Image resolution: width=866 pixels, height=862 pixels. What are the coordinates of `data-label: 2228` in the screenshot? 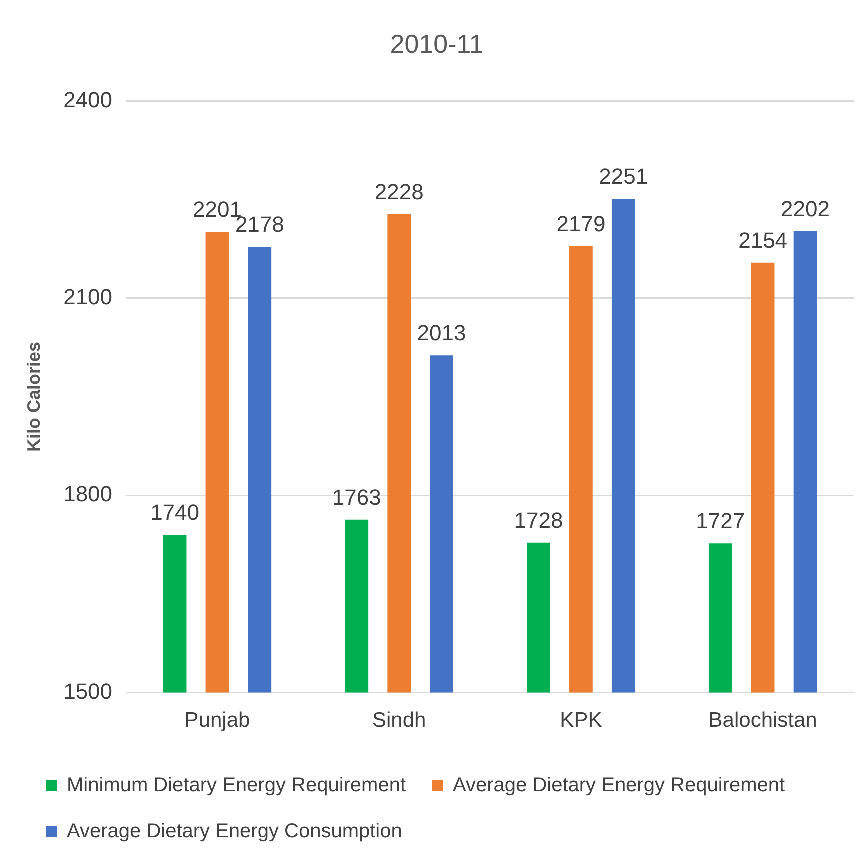 It's located at (399, 191).